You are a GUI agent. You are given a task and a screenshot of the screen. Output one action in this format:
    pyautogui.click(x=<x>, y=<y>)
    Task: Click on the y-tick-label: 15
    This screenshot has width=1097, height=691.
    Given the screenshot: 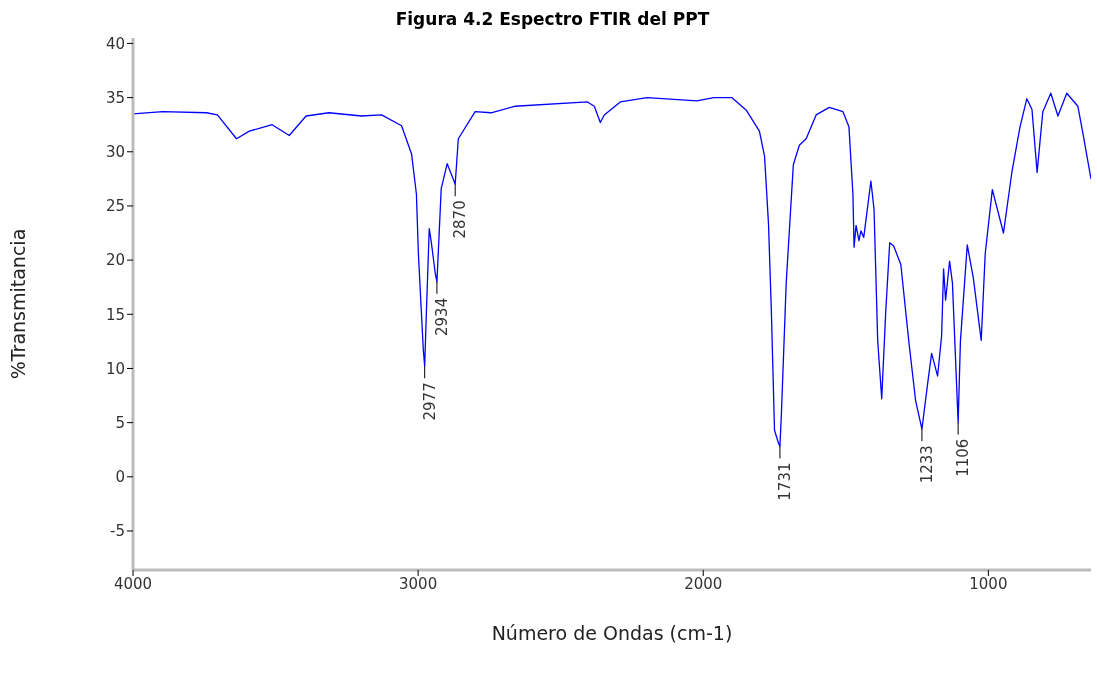 What is the action you would take?
    pyautogui.click(x=115, y=314)
    